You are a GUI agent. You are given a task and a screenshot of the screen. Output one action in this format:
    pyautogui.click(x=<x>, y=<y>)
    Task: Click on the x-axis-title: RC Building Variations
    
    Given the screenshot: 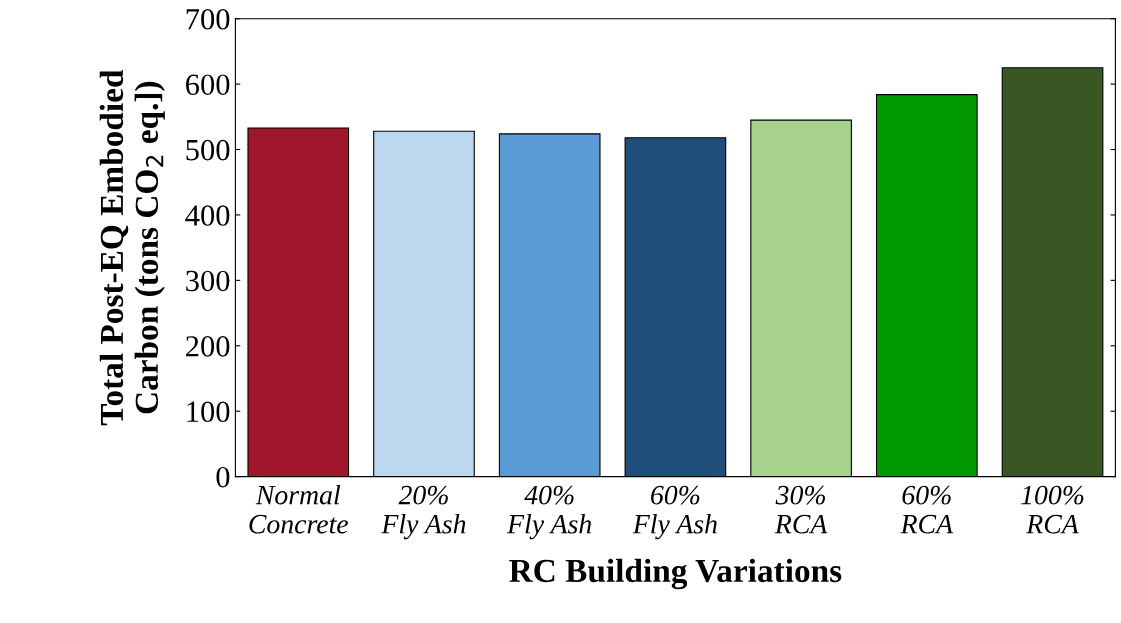 What is the action you would take?
    pyautogui.click(x=675, y=574)
    